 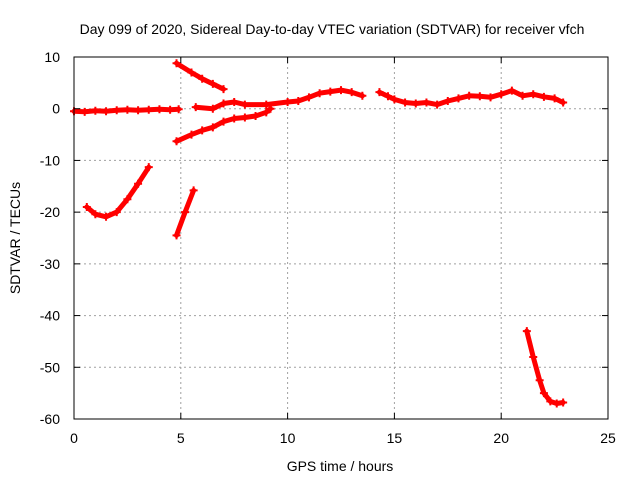 What do you see at coordinates (50, 264) in the screenshot?
I see `y-tick-label: -30` at bounding box center [50, 264].